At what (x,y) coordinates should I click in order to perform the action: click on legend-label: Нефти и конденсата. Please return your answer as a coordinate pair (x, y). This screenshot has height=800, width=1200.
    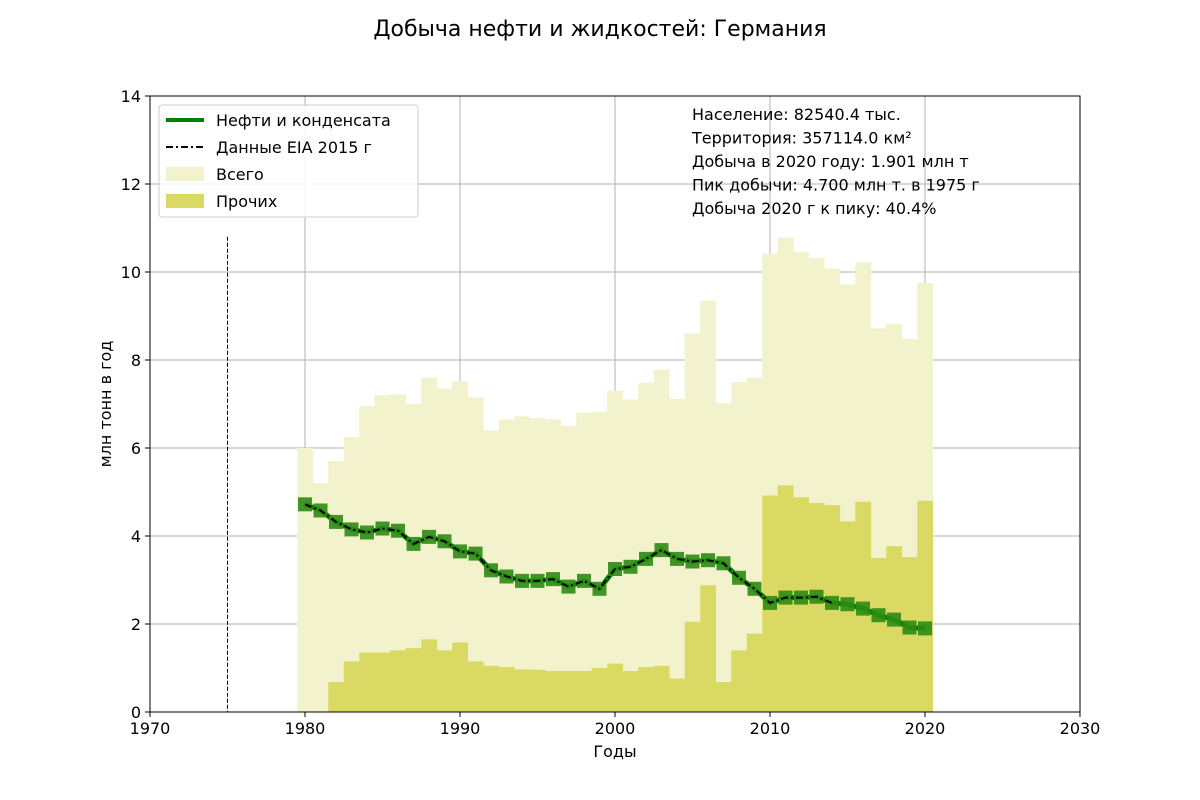
    Looking at the image, I should click on (303, 120).